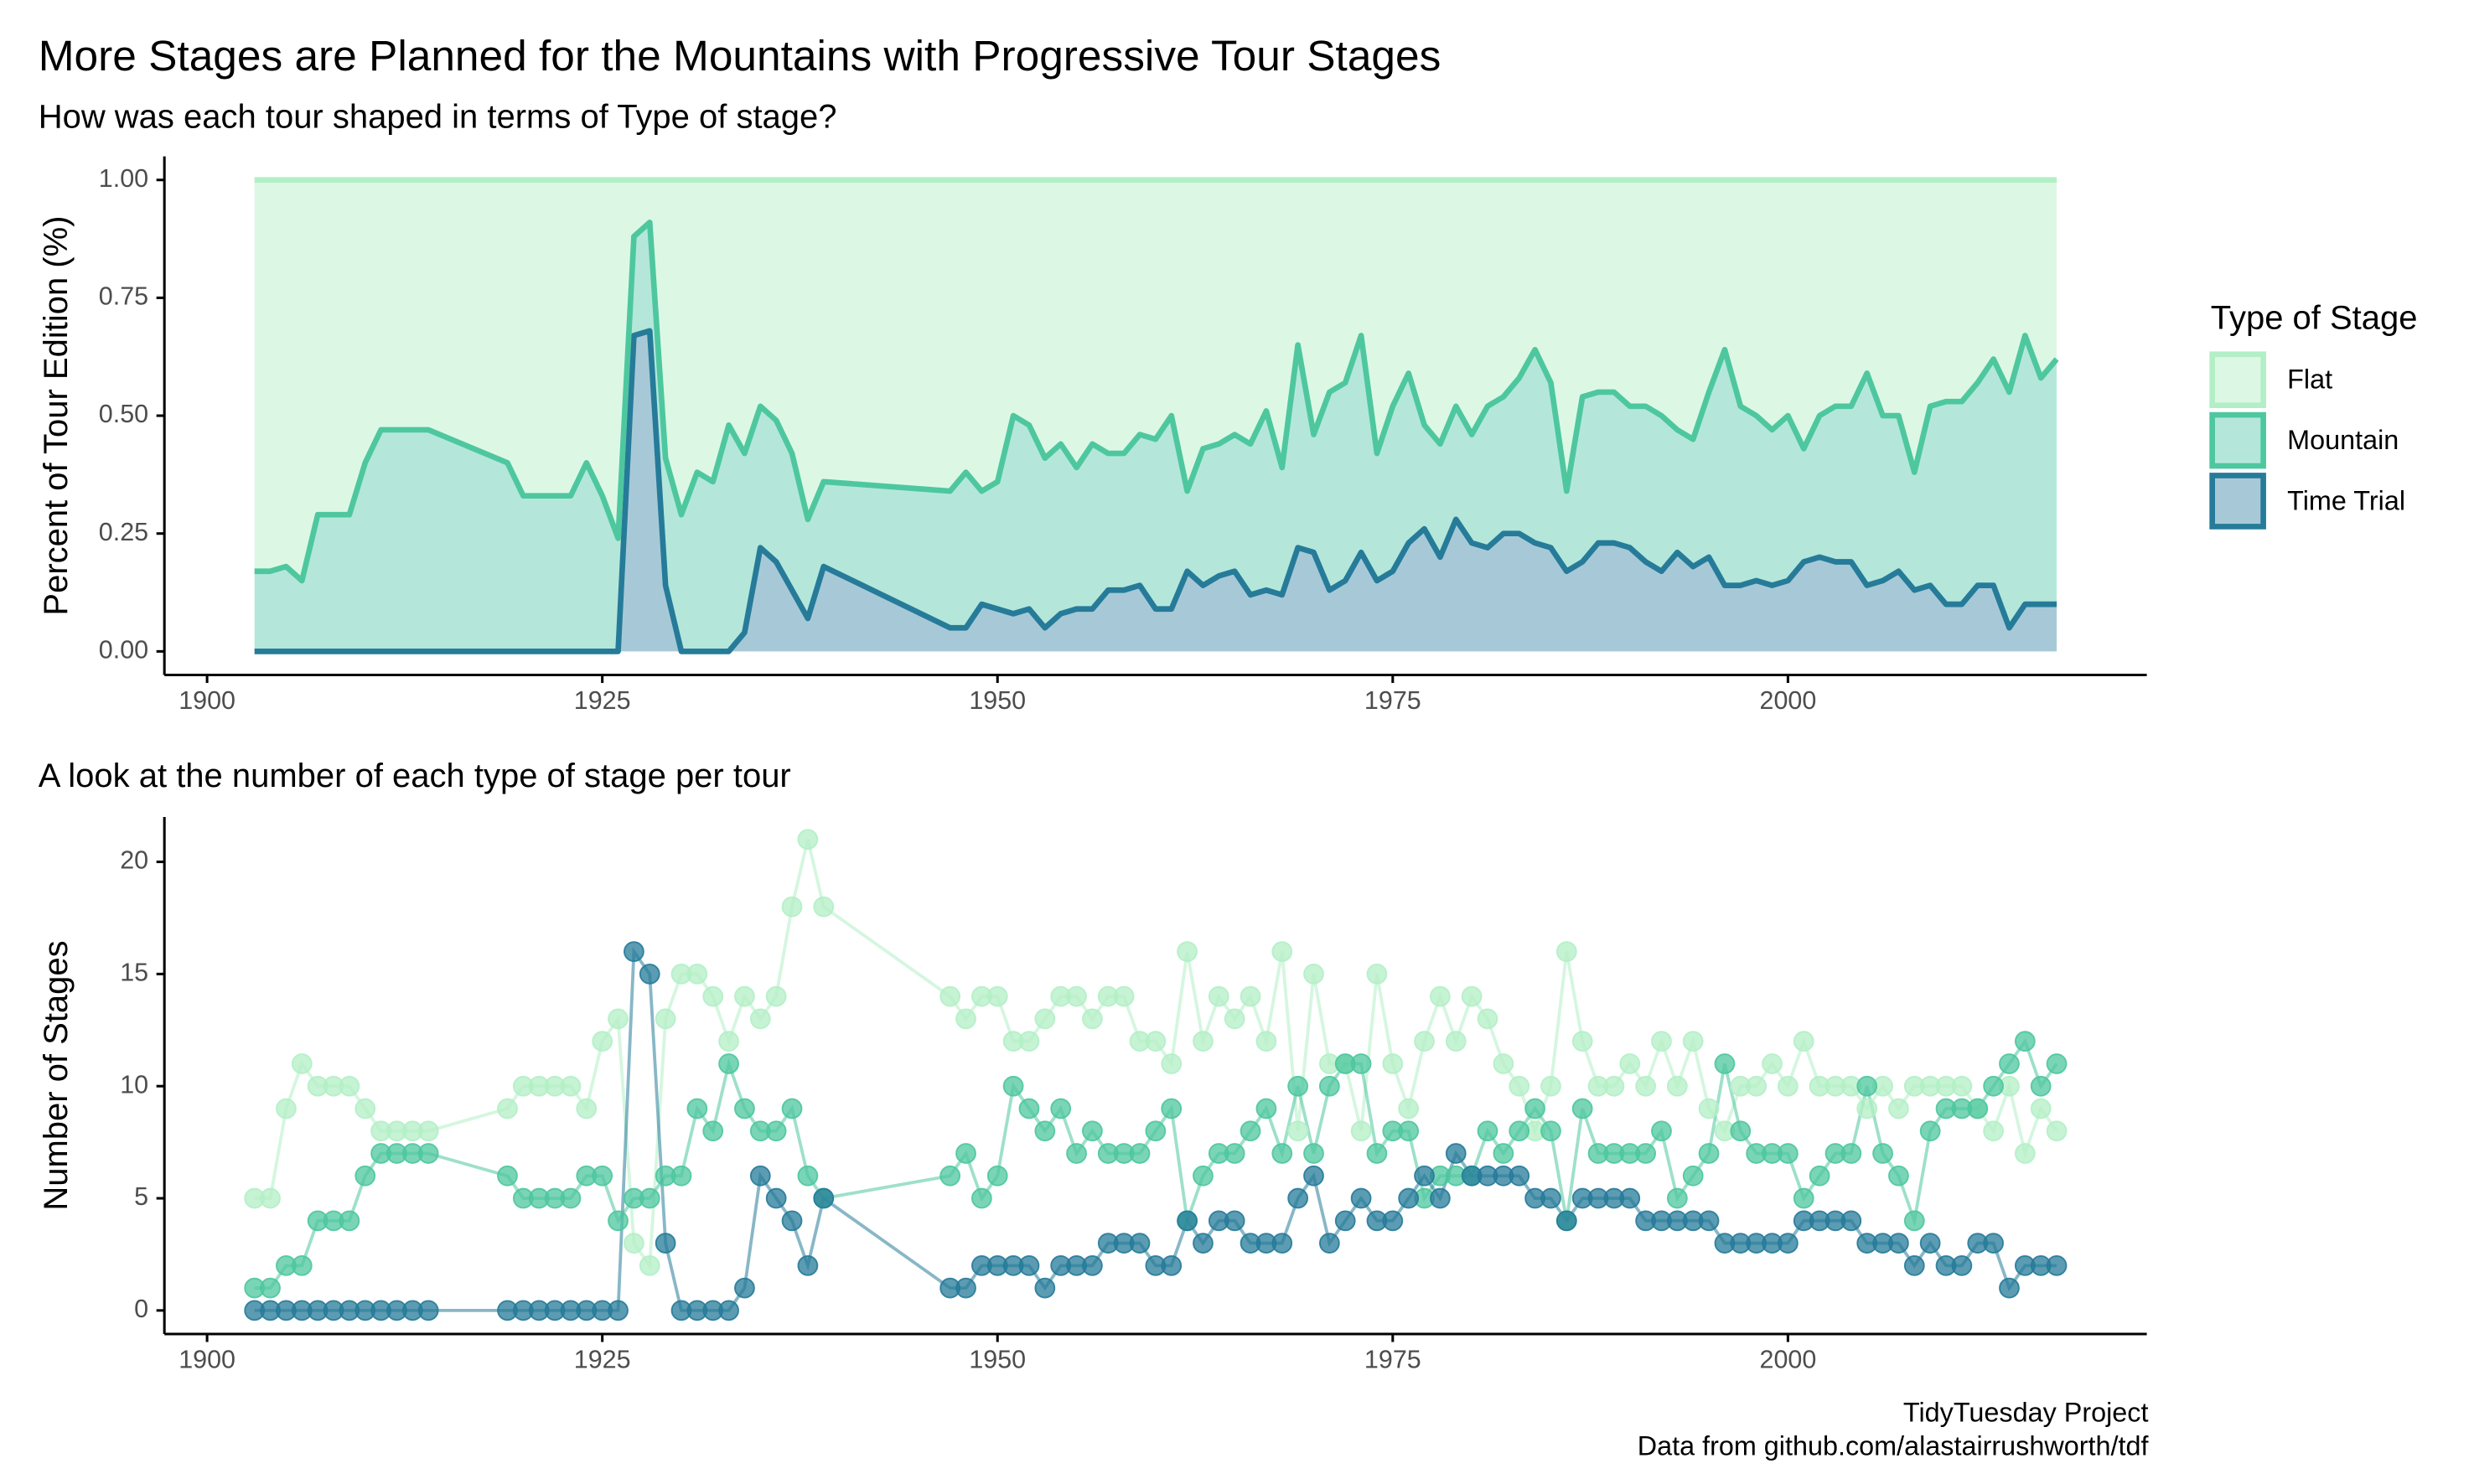 This screenshot has height=1484, width=2474. Describe the element at coordinates (2346, 500) in the screenshot. I see `legend-label: Time Trial` at that location.